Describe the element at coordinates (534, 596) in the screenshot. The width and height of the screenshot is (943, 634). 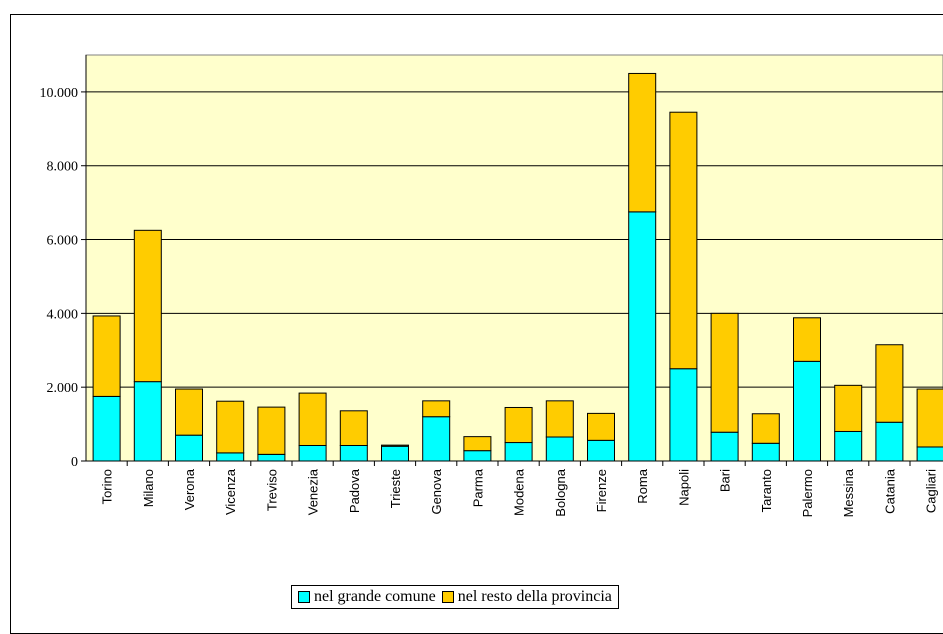
I see `legend-label-1: nel resto della provincia` at that location.